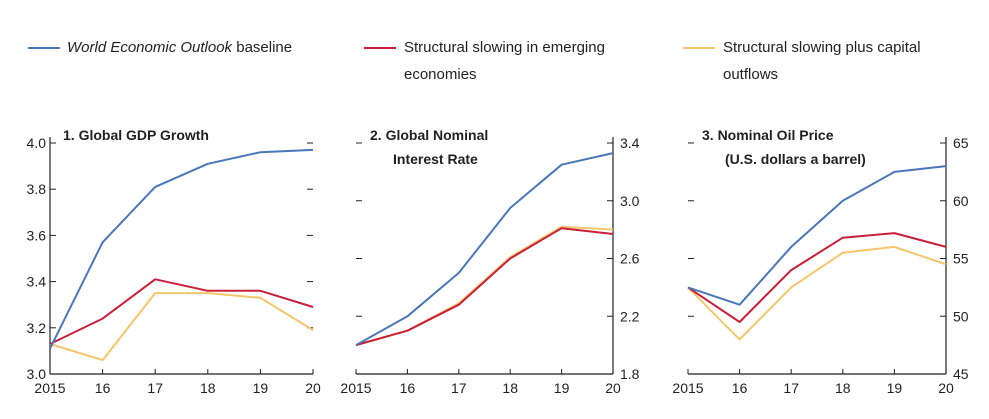 Image resolution: width=989 pixels, height=419 pixels. What do you see at coordinates (429, 135) in the screenshot?
I see `chart-title: 2. Global Nominal` at bounding box center [429, 135].